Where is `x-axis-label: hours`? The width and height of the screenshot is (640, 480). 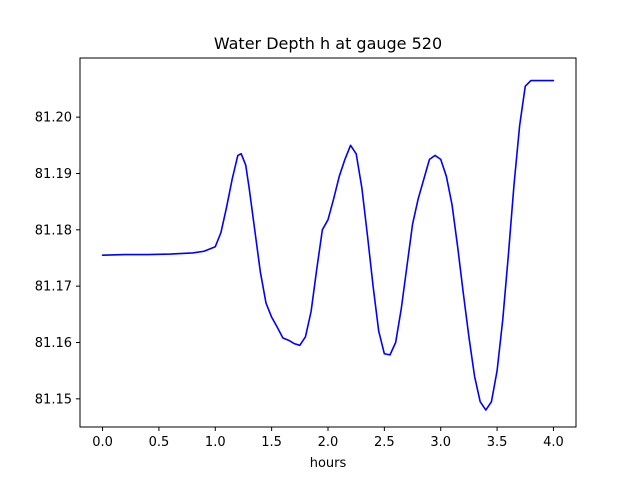
x-axis-label: hours is located at coordinates (328, 463).